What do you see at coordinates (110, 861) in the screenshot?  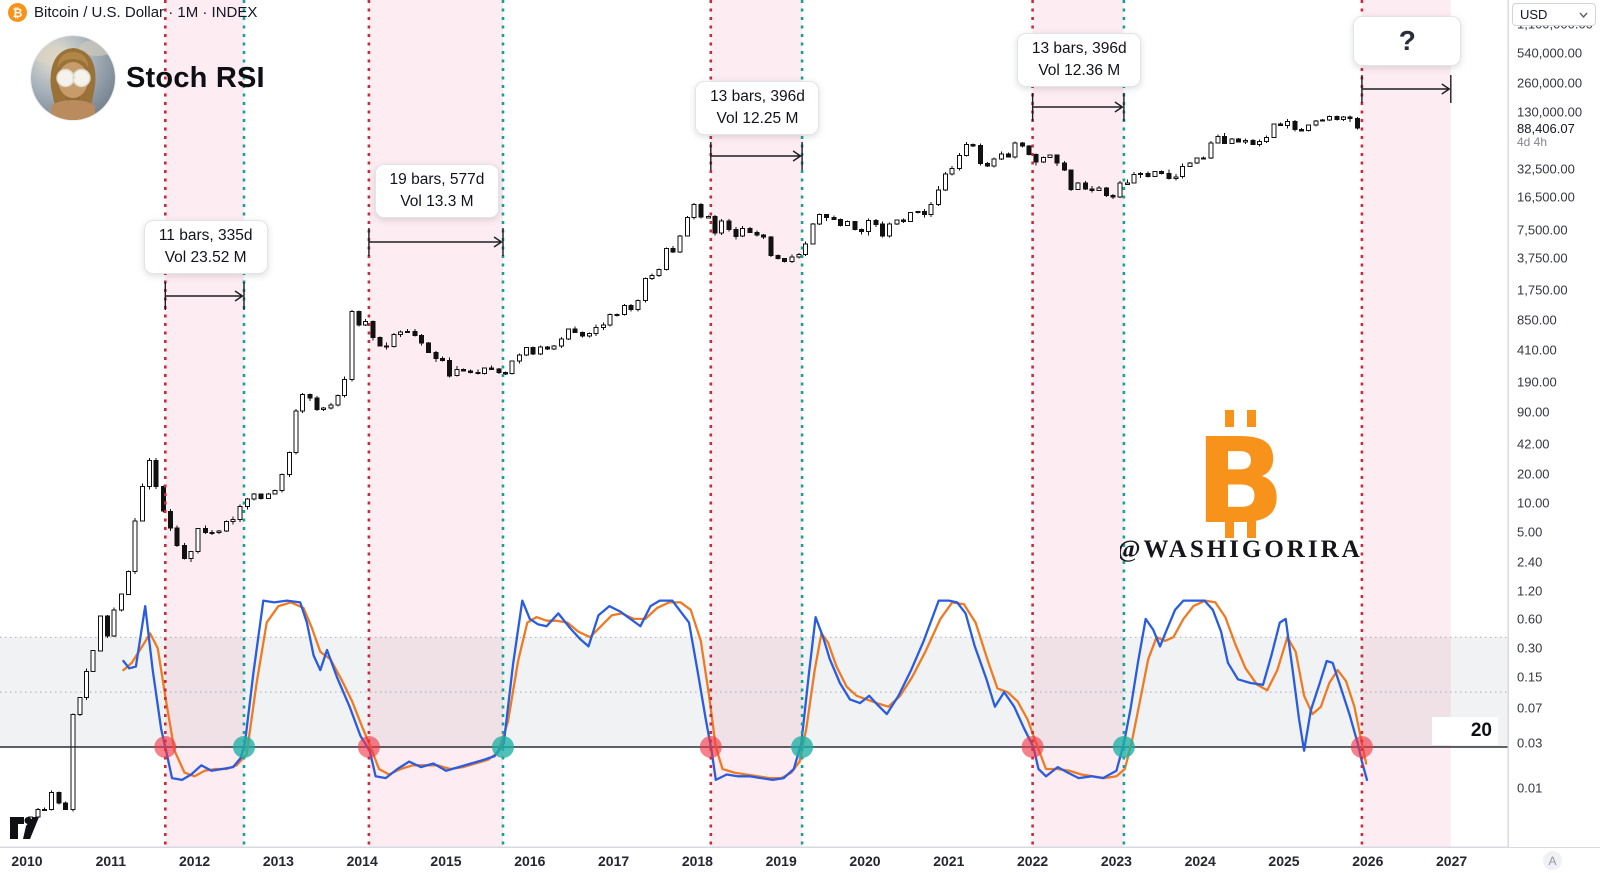 I see `year-tick: 2011` at bounding box center [110, 861].